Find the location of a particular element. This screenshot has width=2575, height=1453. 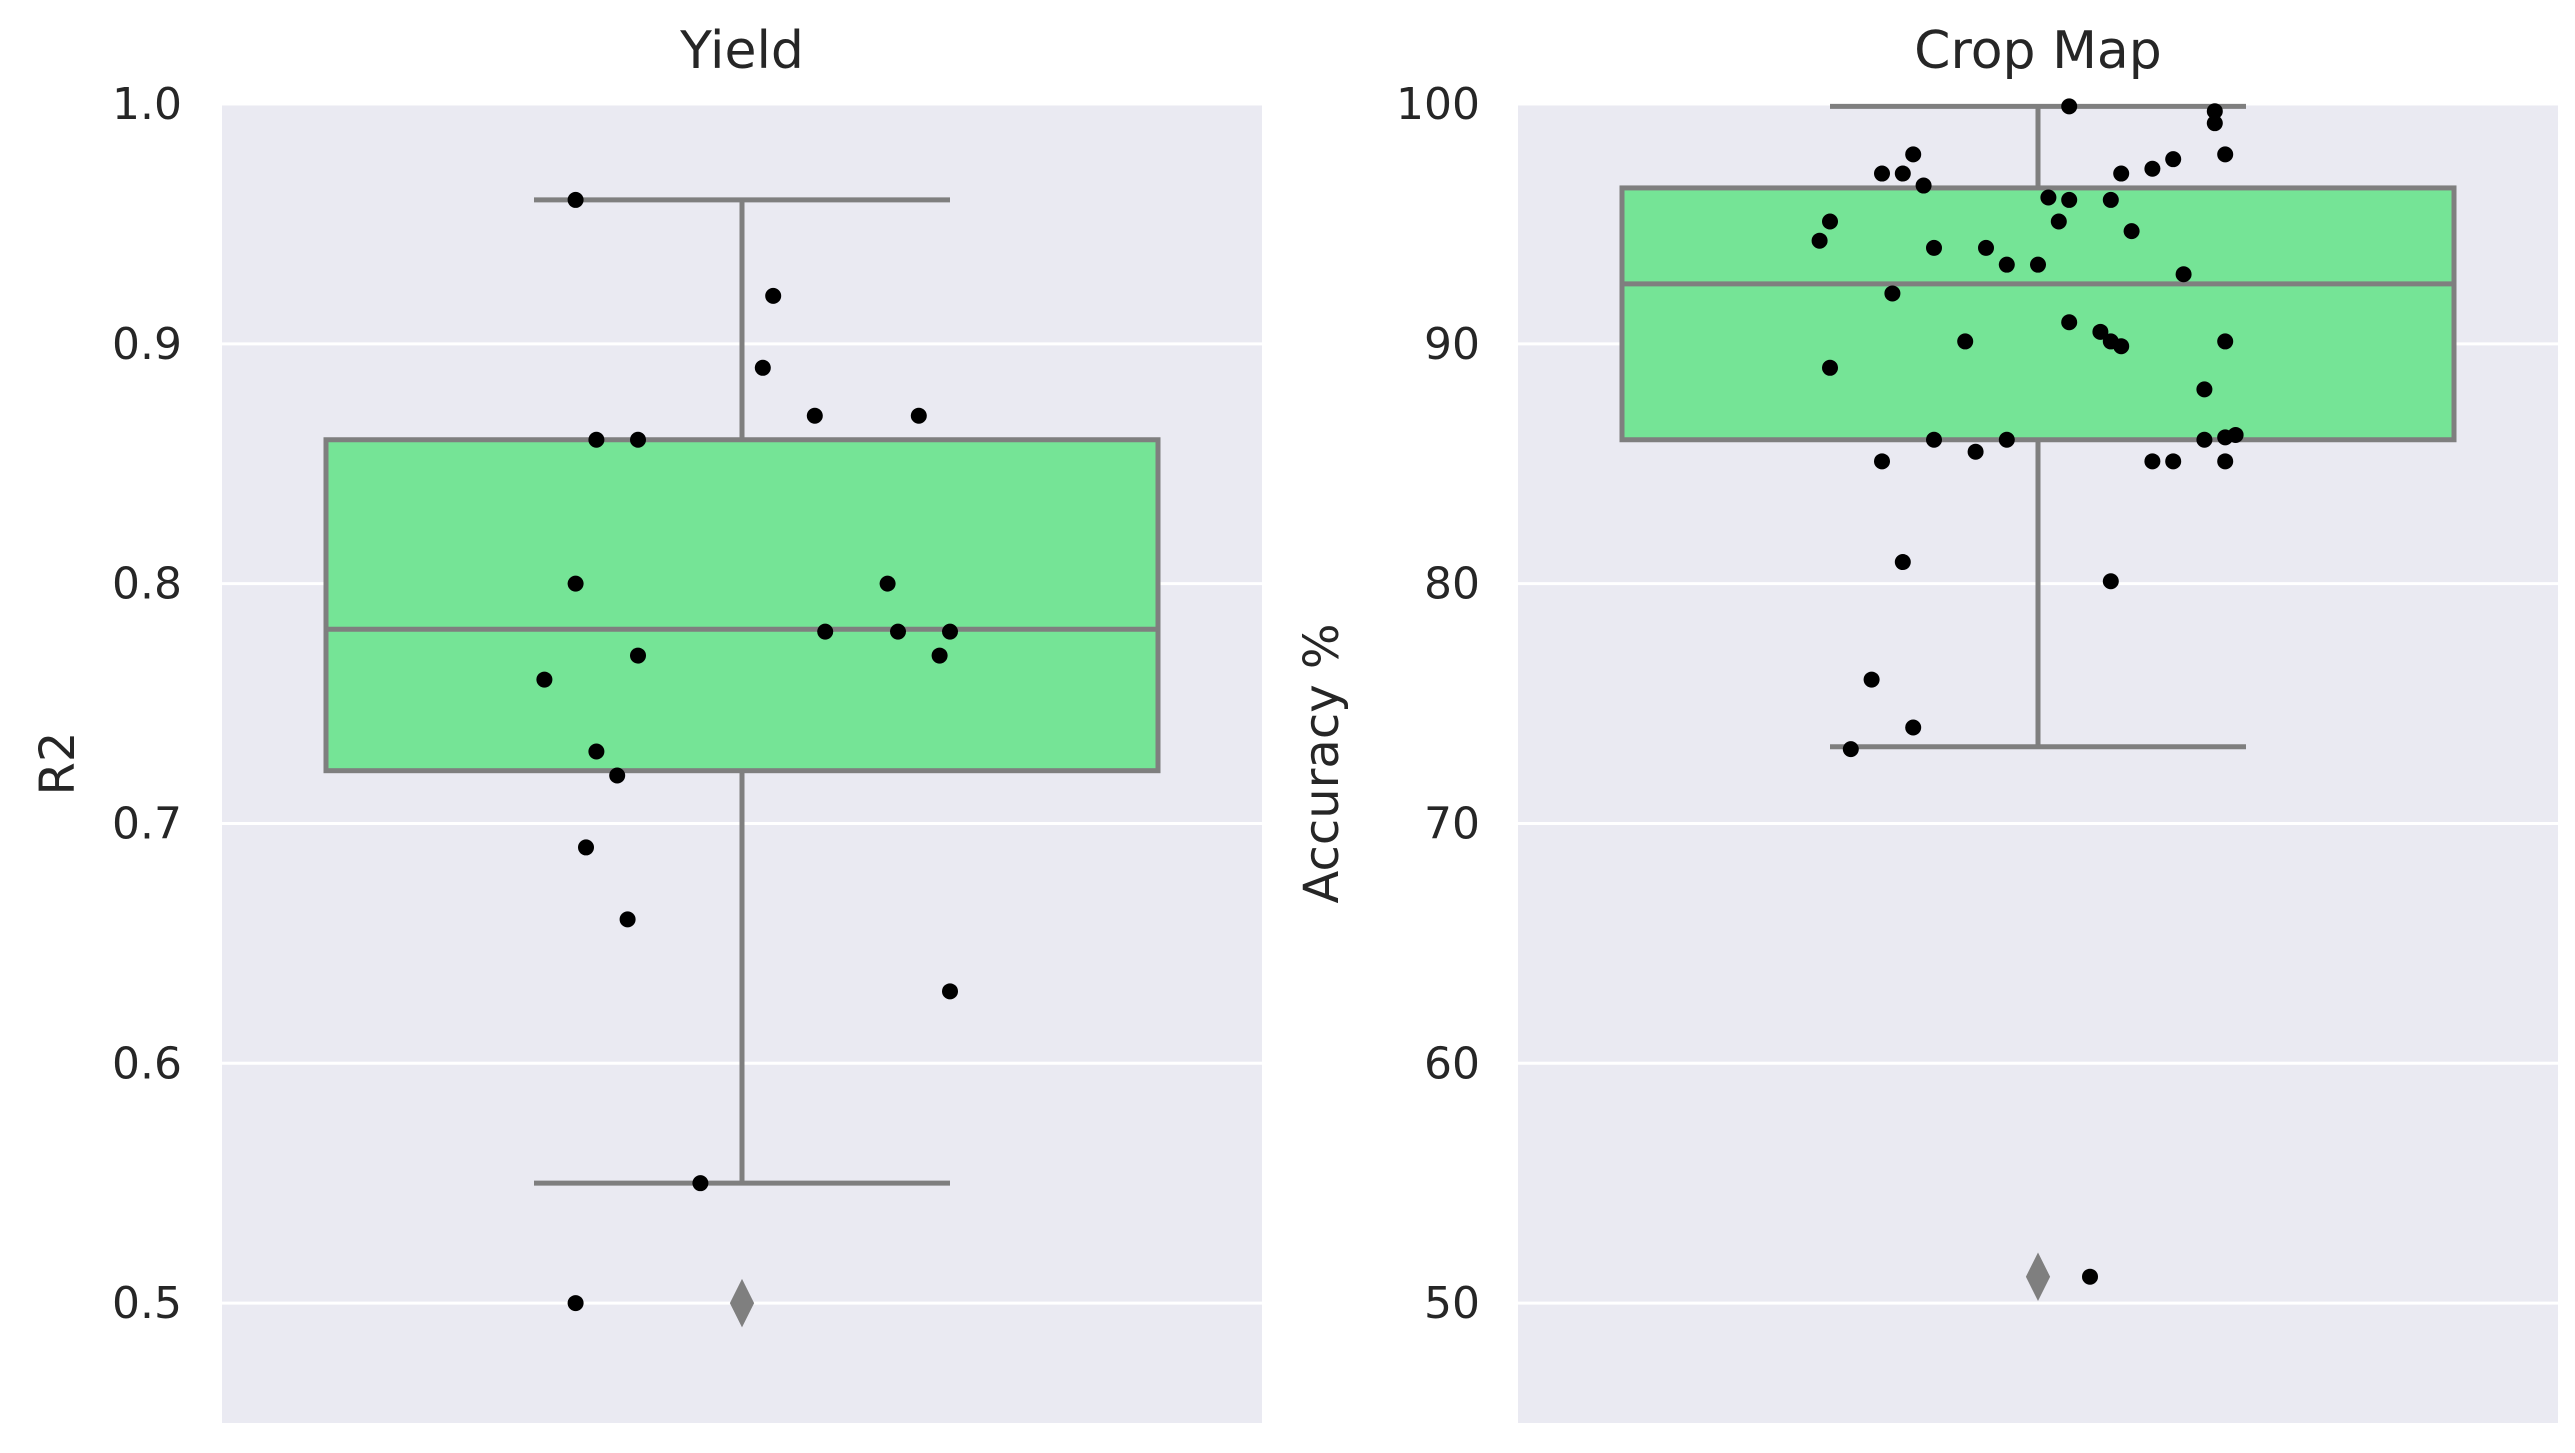

y-tick-label: 0.5 is located at coordinates (147, 1303).